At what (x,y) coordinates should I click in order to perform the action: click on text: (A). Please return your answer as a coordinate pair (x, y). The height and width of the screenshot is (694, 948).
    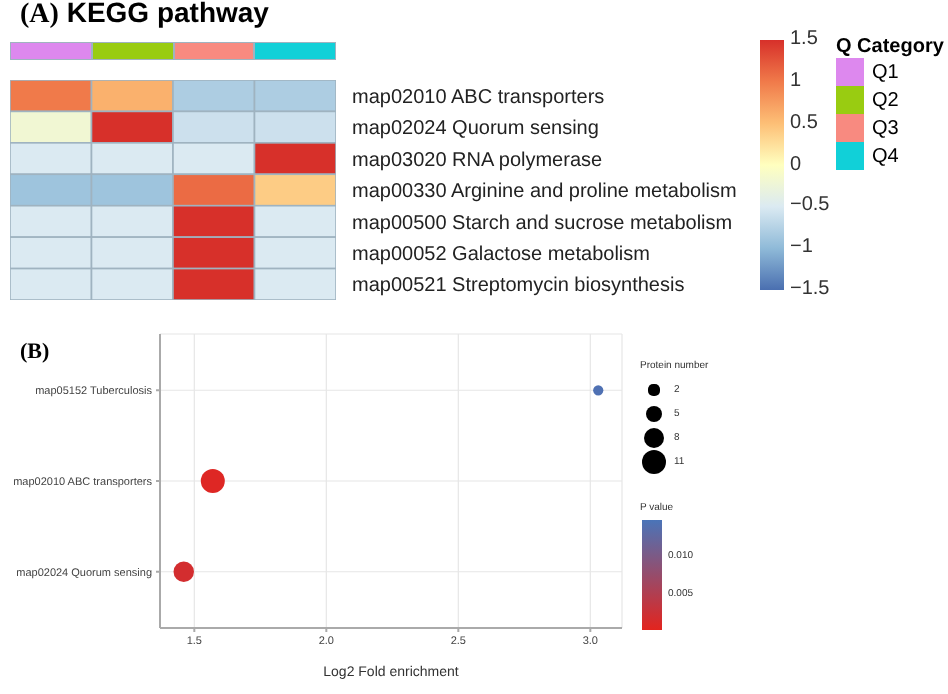
    Looking at the image, I should click on (39, 15).